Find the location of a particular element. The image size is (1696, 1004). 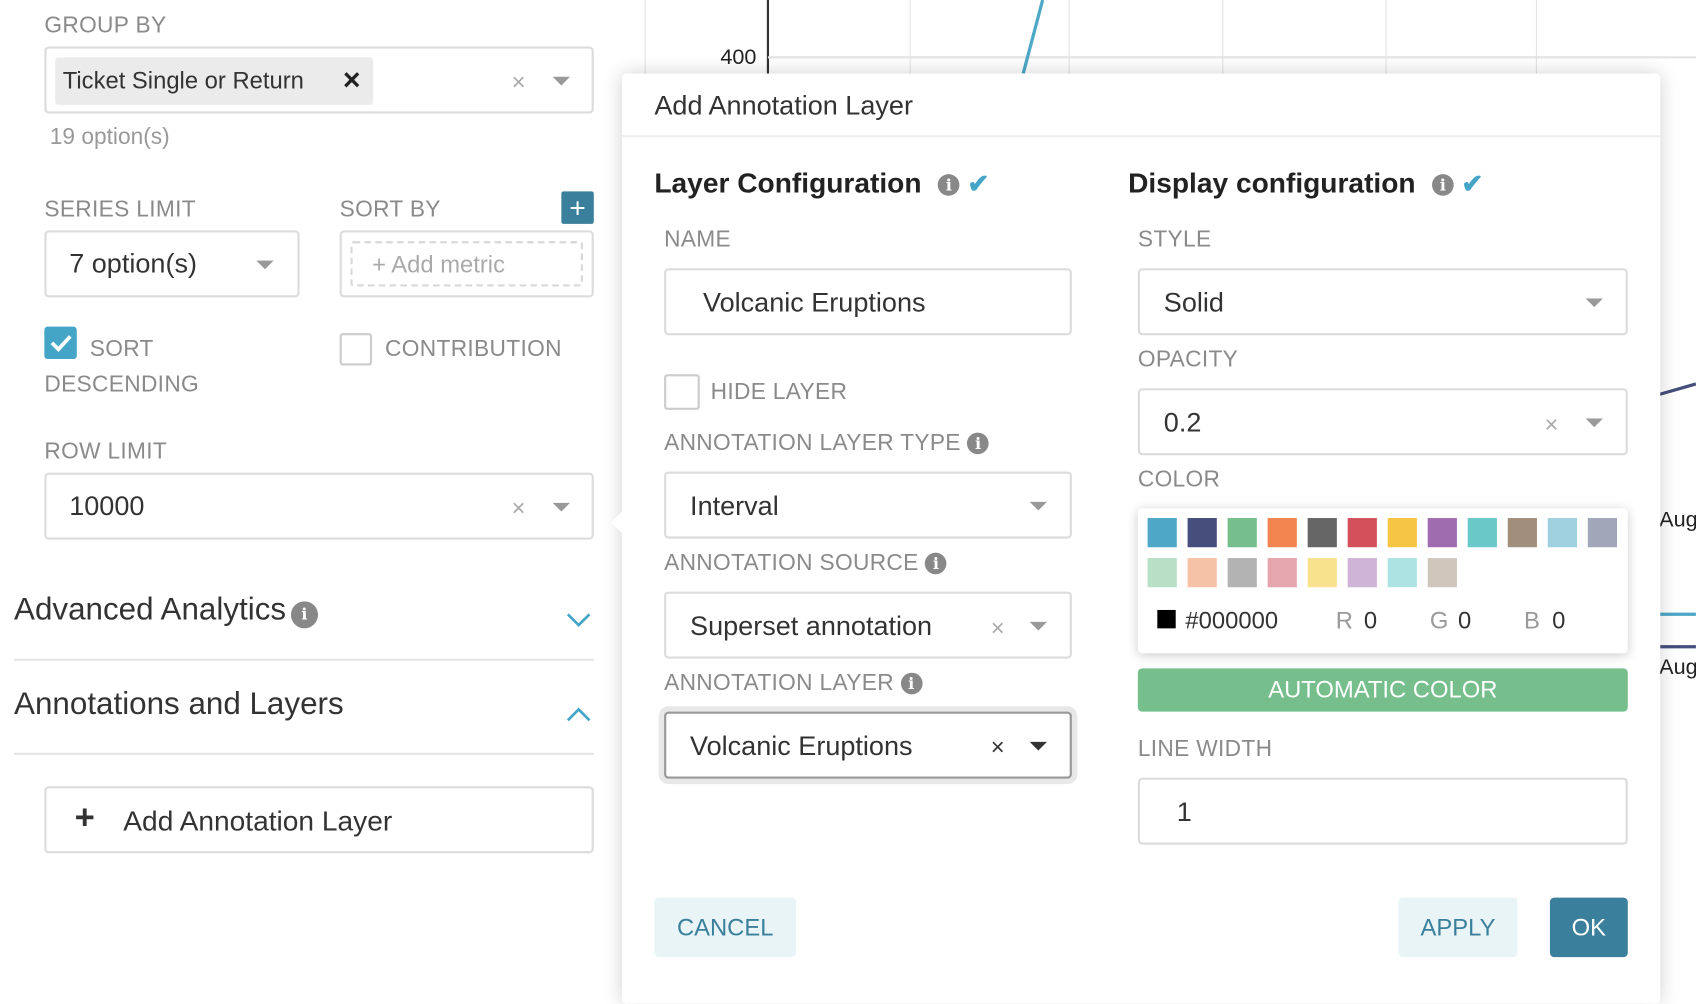

sort-by-box: + Add metric is located at coordinates (466, 264).